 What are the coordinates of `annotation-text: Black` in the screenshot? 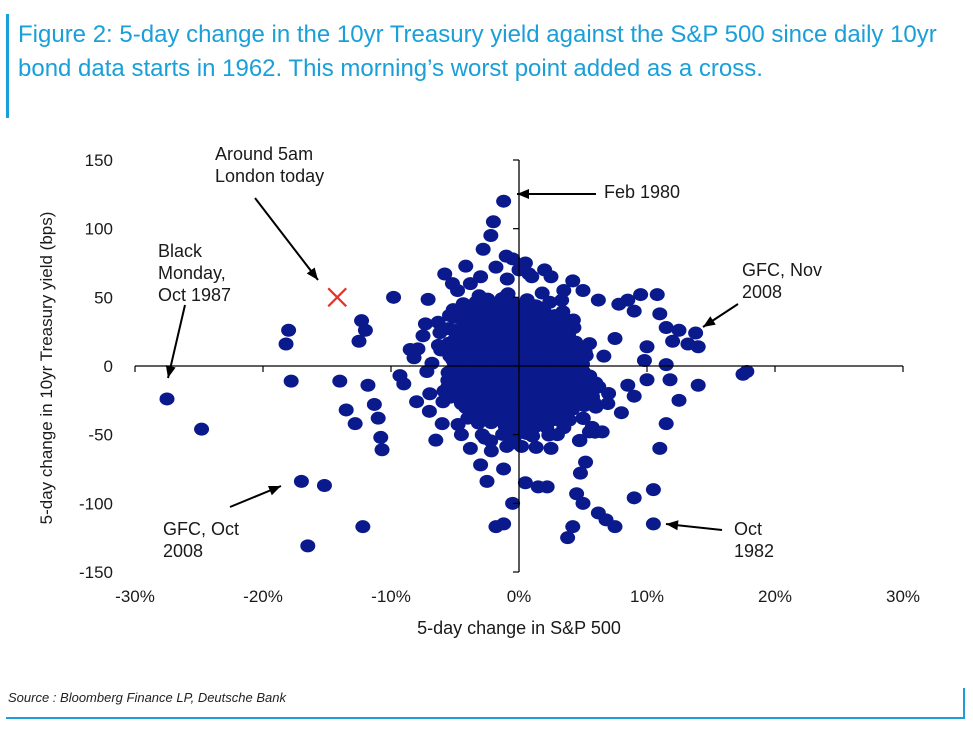 It's located at (180, 251).